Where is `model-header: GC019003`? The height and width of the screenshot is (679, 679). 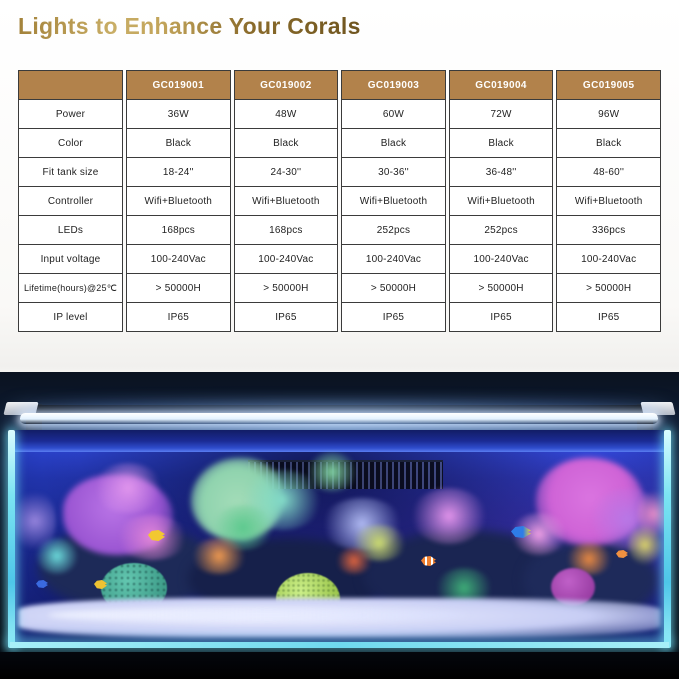 model-header: GC019003 is located at coordinates (393, 85).